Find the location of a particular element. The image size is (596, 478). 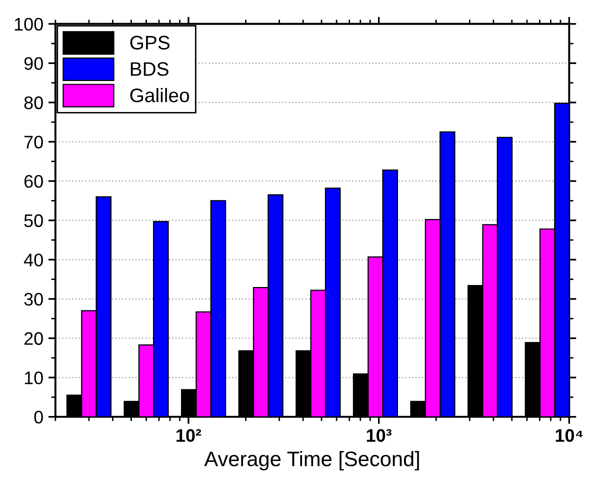

y-tick-label: 40 is located at coordinates (33, 260).